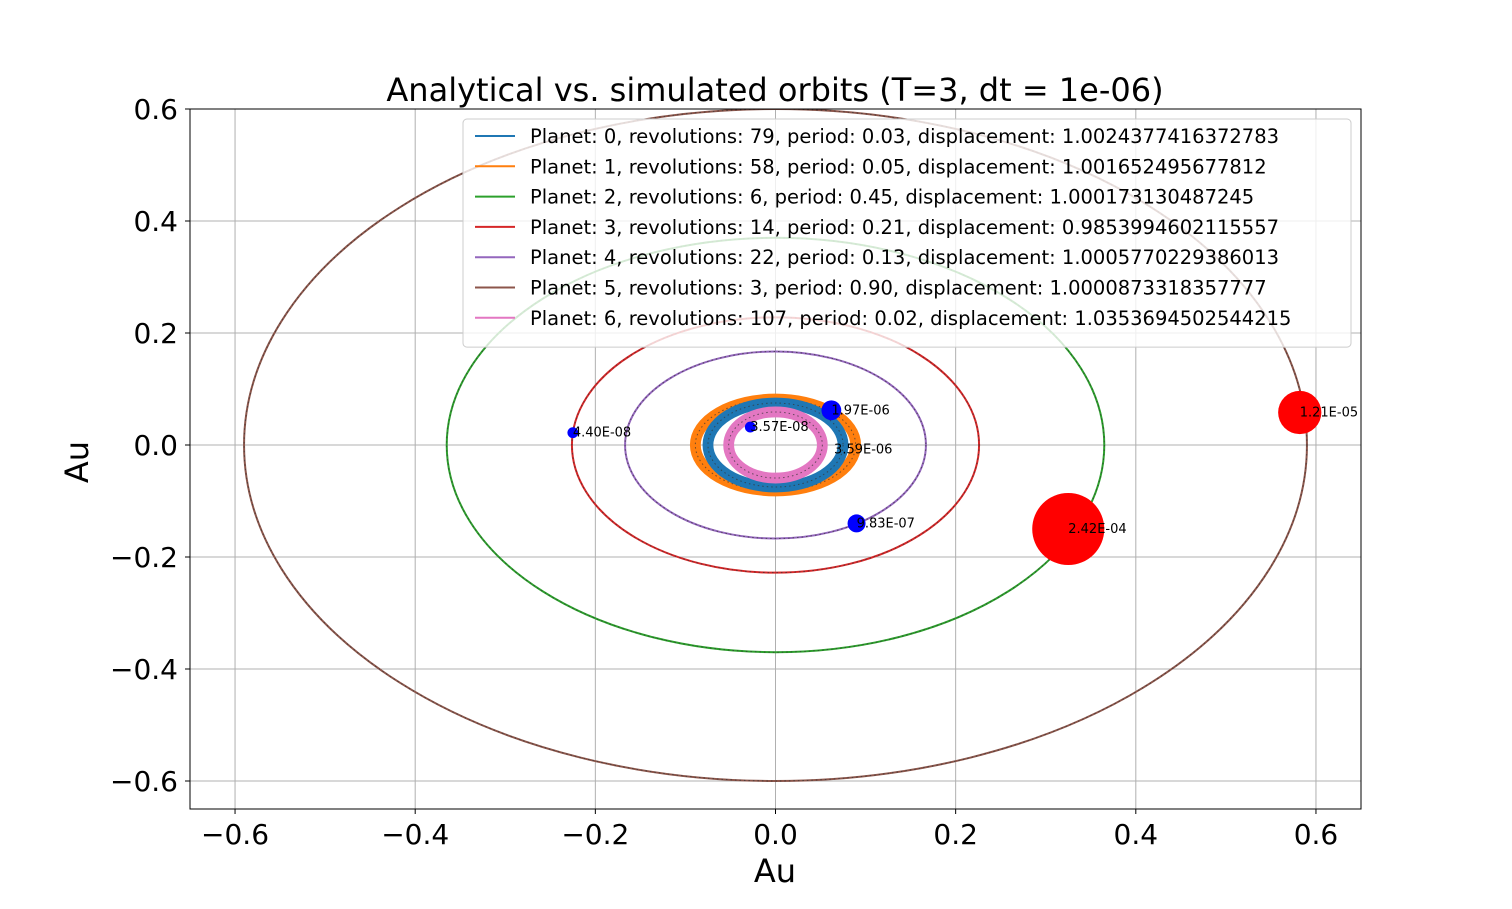 This screenshot has height=909, width=1512. I want to click on x-tick-label: 0.2, so click(955, 834).